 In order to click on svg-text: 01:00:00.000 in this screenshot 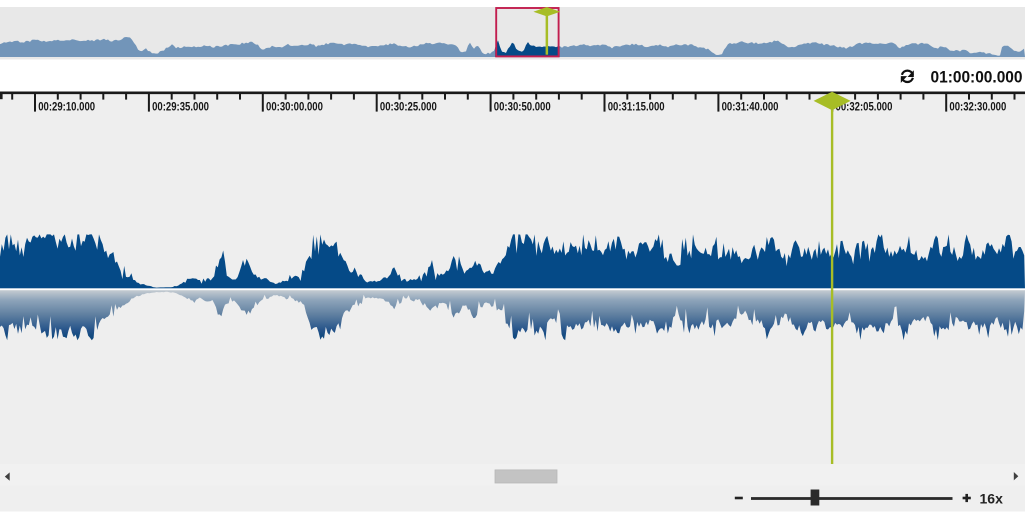, I will do `click(977, 78)`.